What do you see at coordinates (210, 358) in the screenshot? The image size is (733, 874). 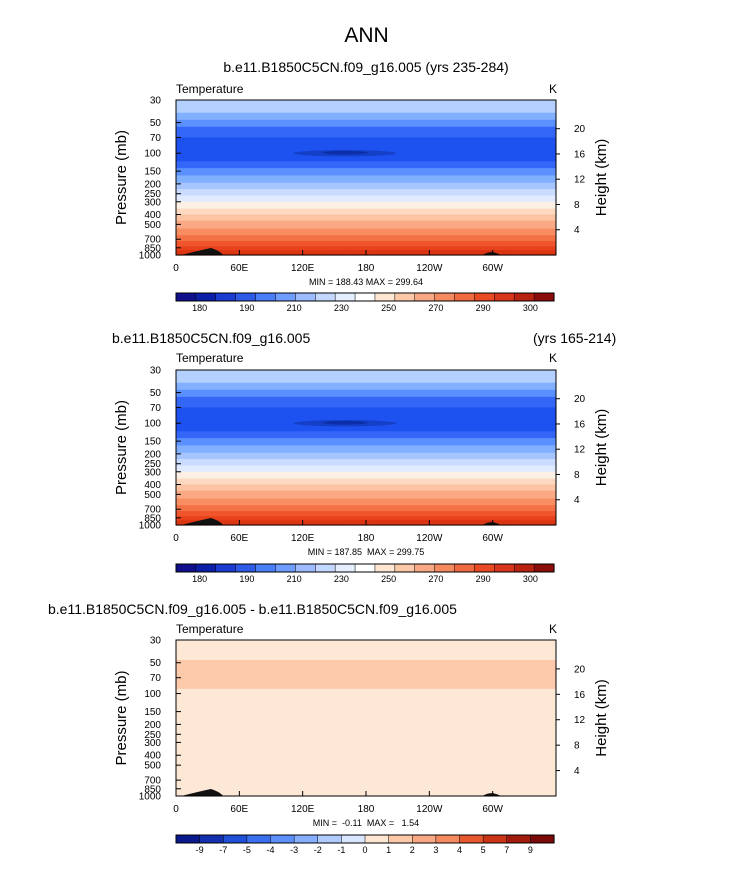 I see `panel2-variable-label: Temperature` at bounding box center [210, 358].